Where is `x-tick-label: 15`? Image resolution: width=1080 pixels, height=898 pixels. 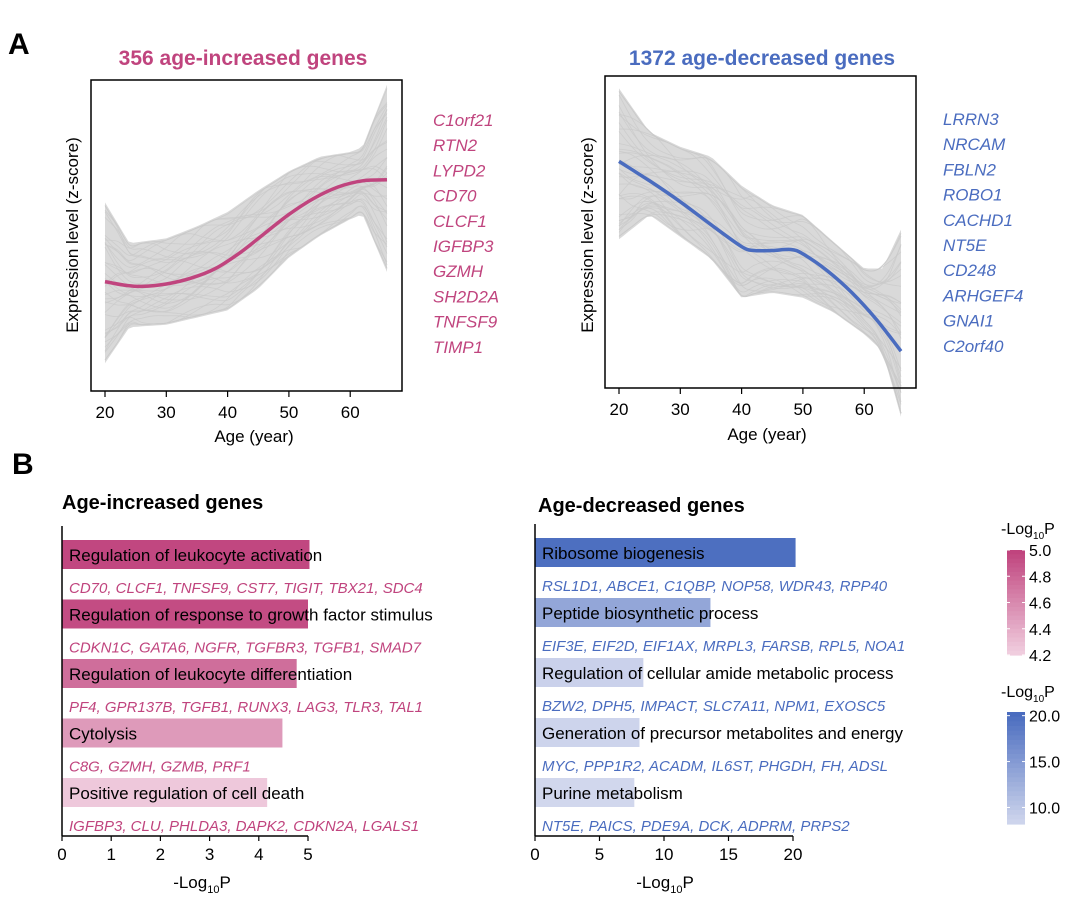
x-tick-label: 15 is located at coordinates (728, 854).